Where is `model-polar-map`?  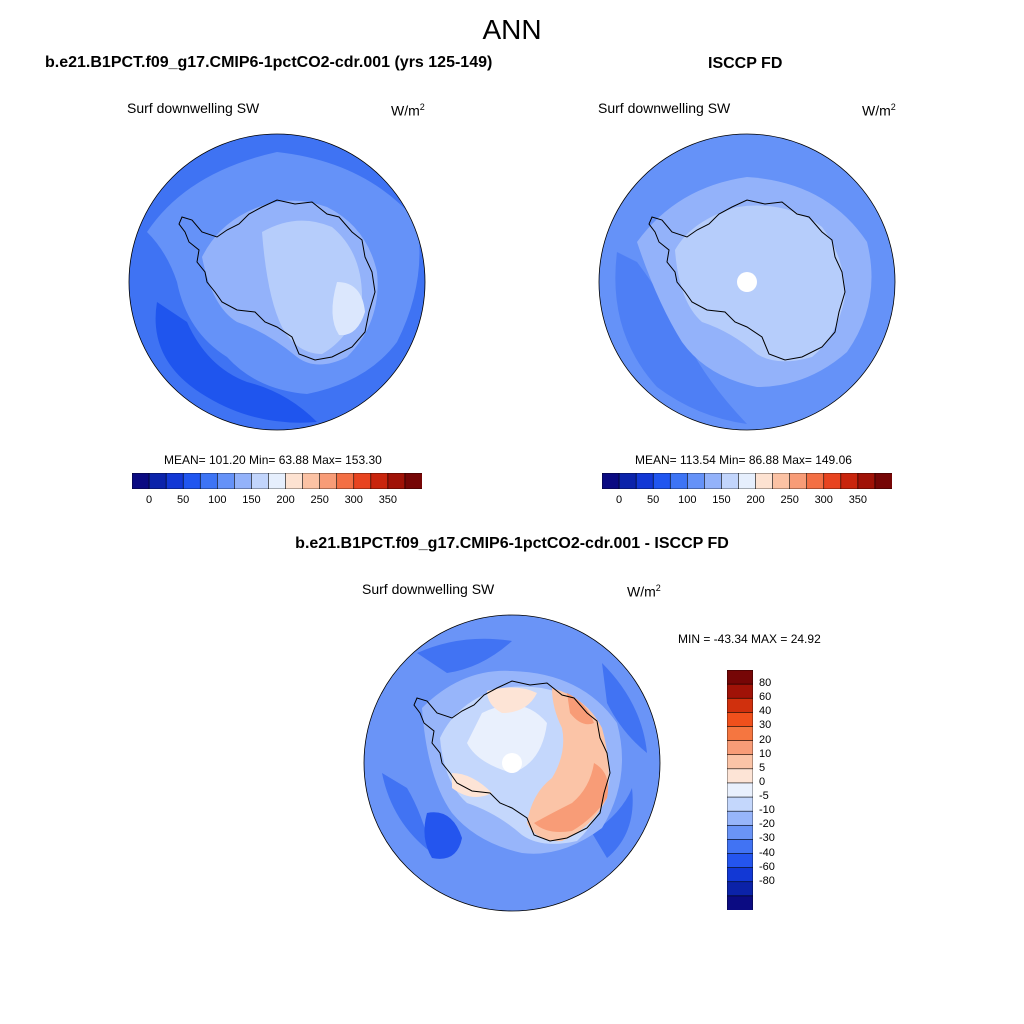
model-polar-map is located at coordinates (277, 282).